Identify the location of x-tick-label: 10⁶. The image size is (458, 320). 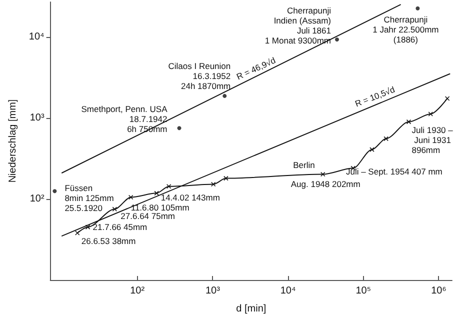
(438, 291).